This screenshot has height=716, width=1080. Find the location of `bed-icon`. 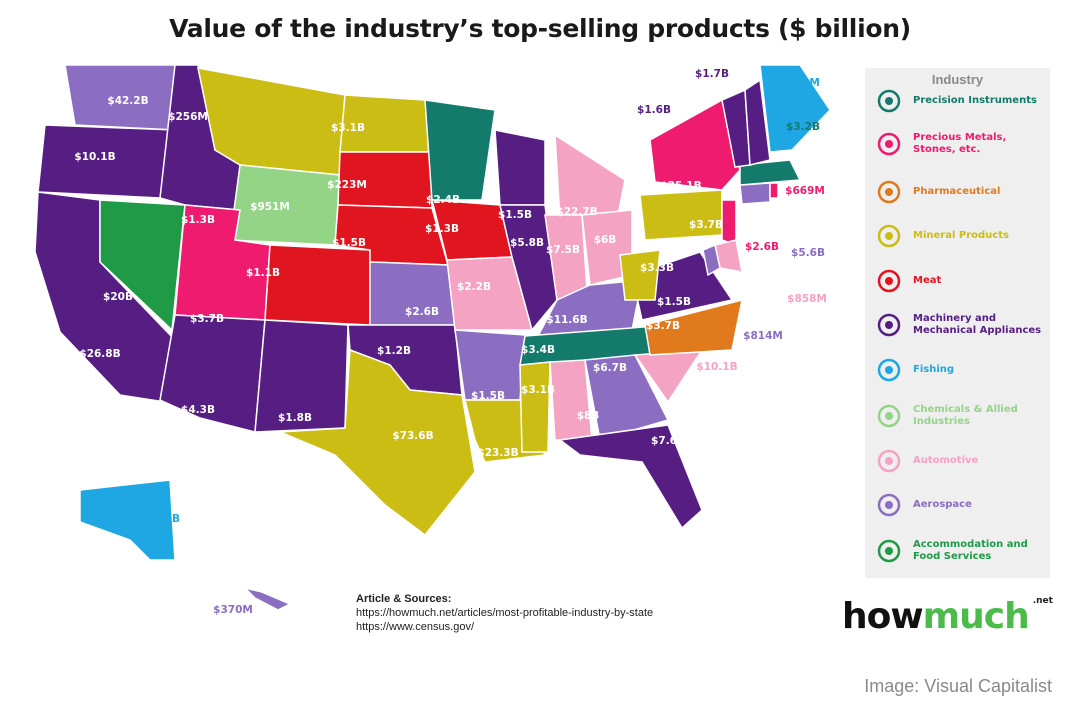

bed-icon is located at coordinates (889, 551).